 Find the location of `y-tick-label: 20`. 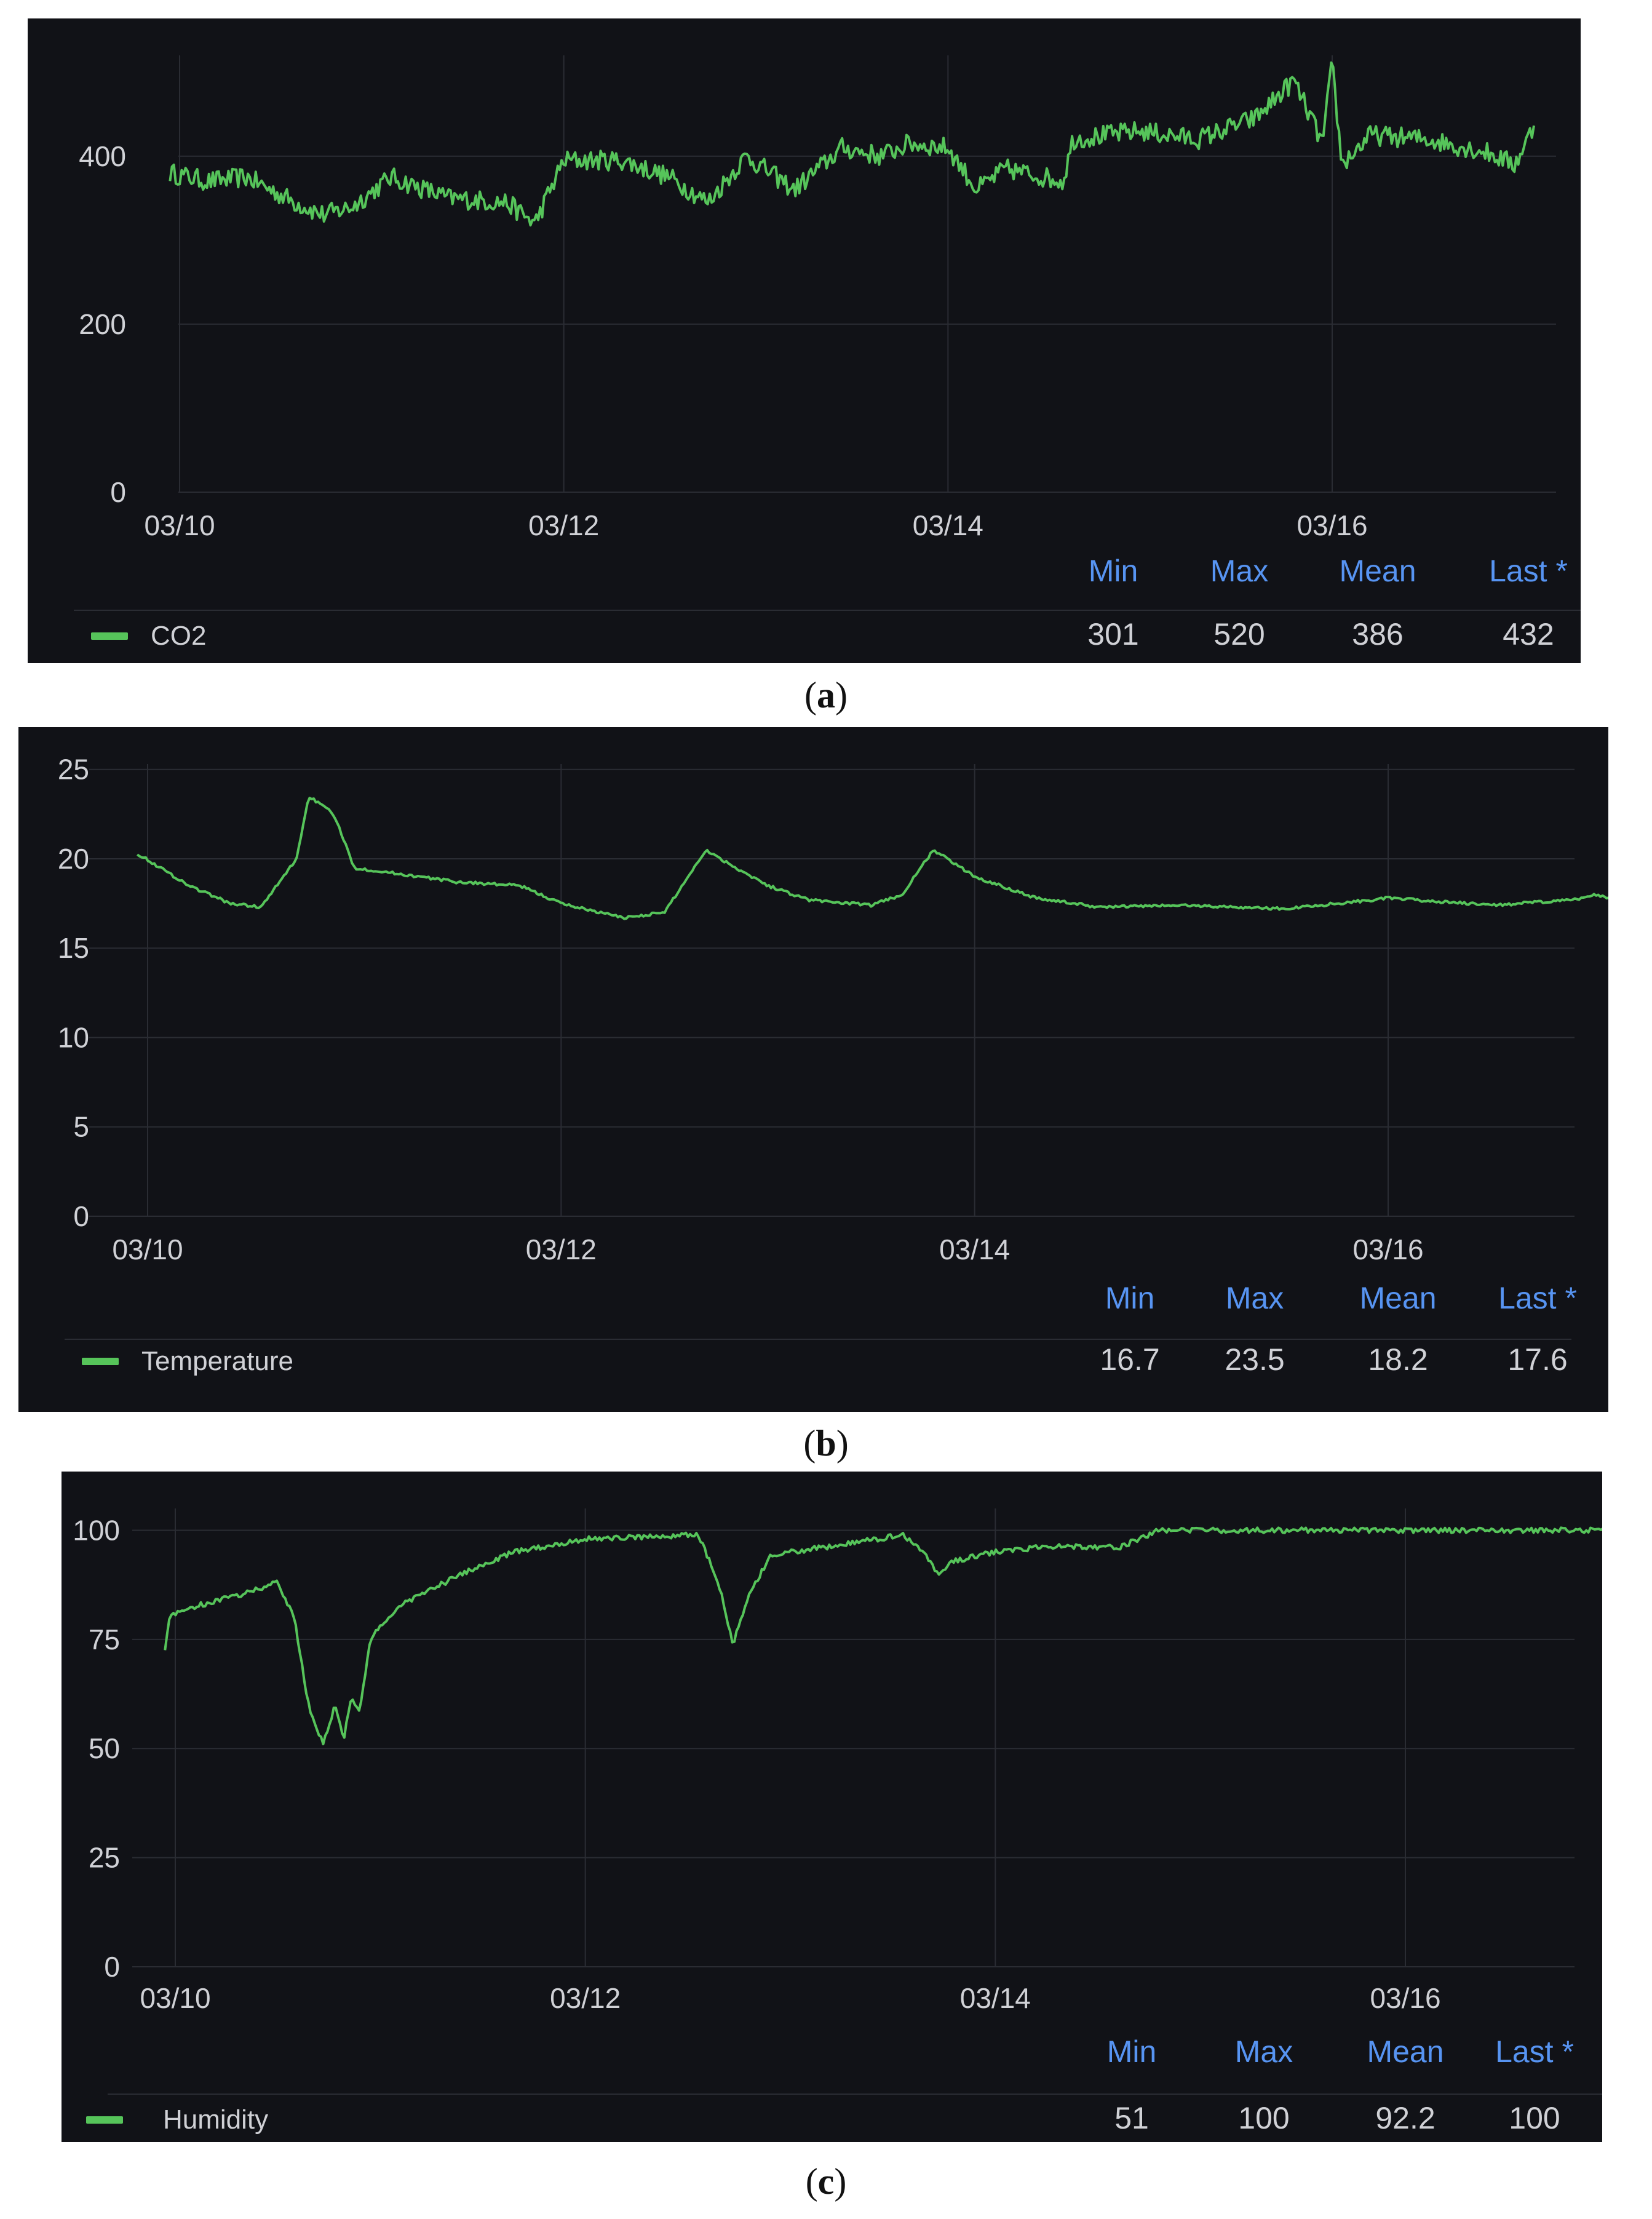

y-tick-label: 20 is located at coordinates (73, 859).